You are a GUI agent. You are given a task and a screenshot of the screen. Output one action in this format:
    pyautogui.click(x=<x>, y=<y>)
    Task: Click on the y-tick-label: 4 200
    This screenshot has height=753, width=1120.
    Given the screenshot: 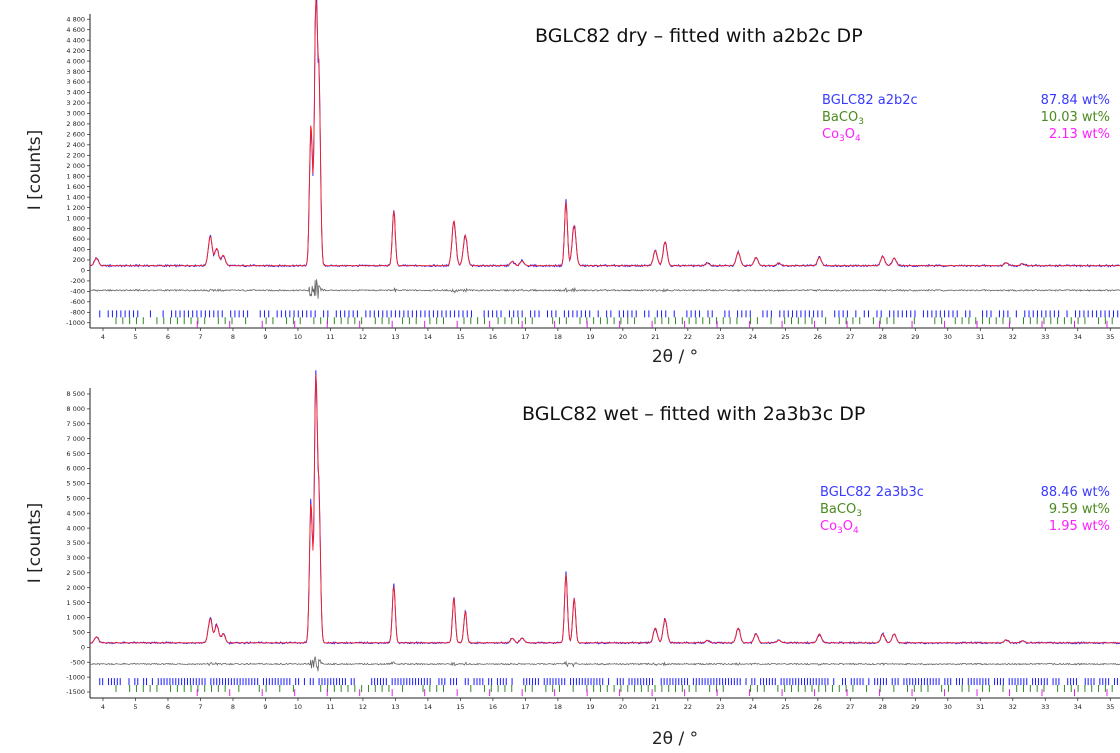 What is the action you would take?
    pyautogui.click(x=75, y=51)
    